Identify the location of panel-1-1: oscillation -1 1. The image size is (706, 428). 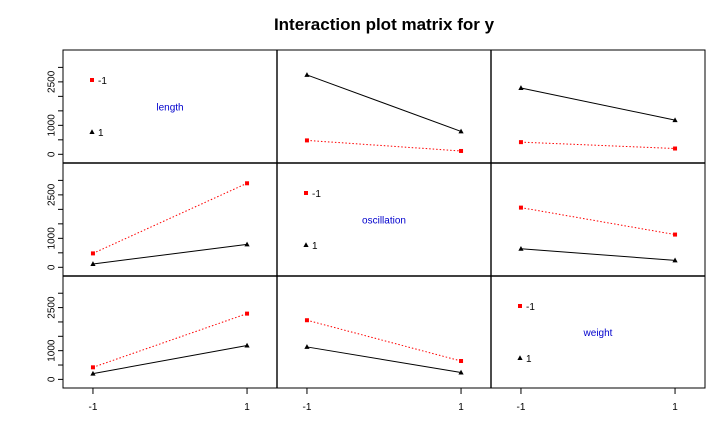
(354, 220).